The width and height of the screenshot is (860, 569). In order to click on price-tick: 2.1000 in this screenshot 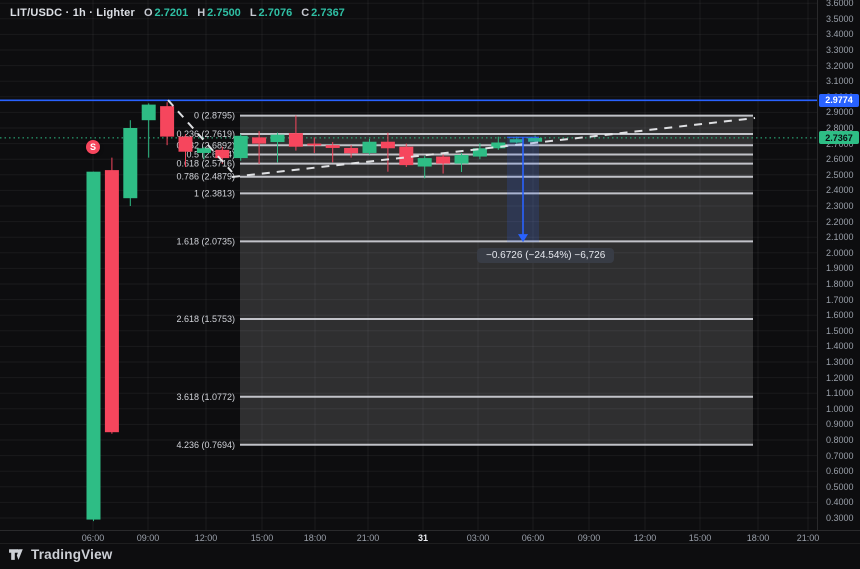, I will do `click(840, 237)`.